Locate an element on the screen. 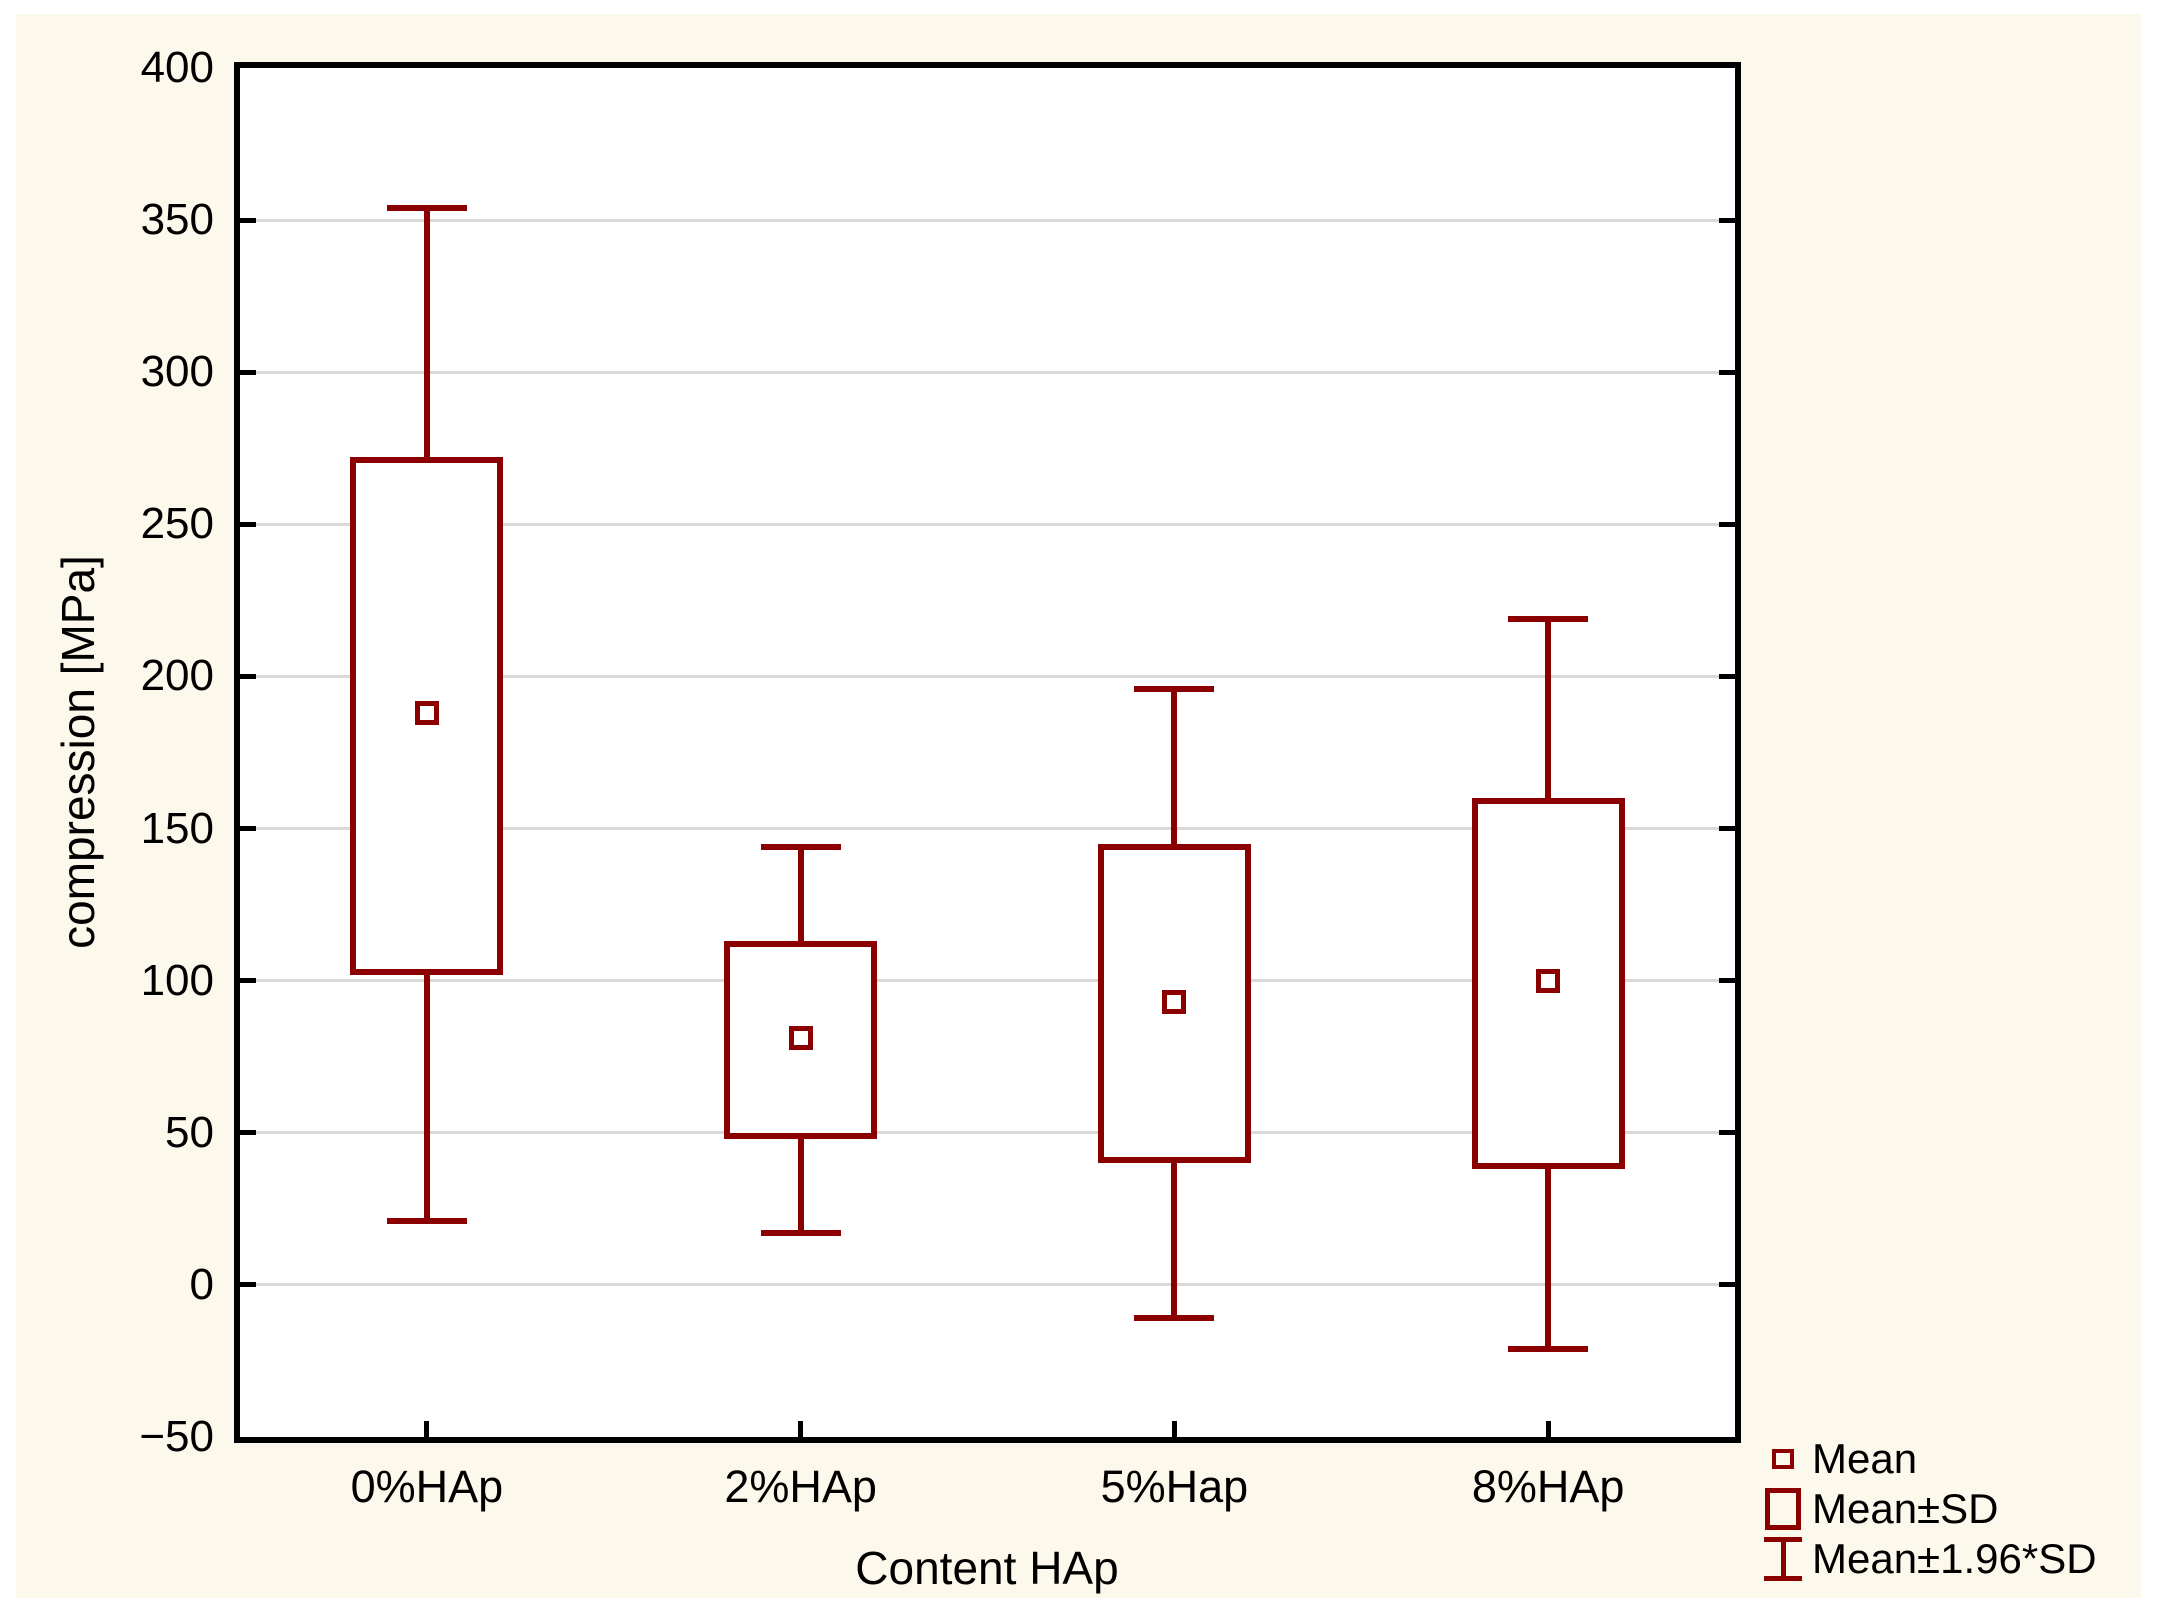 Image resolution: width=2157 pixels, height=1612 pixels. legend-label-mean-sd: Mean±SD is located at coordinates (1905, 1508).